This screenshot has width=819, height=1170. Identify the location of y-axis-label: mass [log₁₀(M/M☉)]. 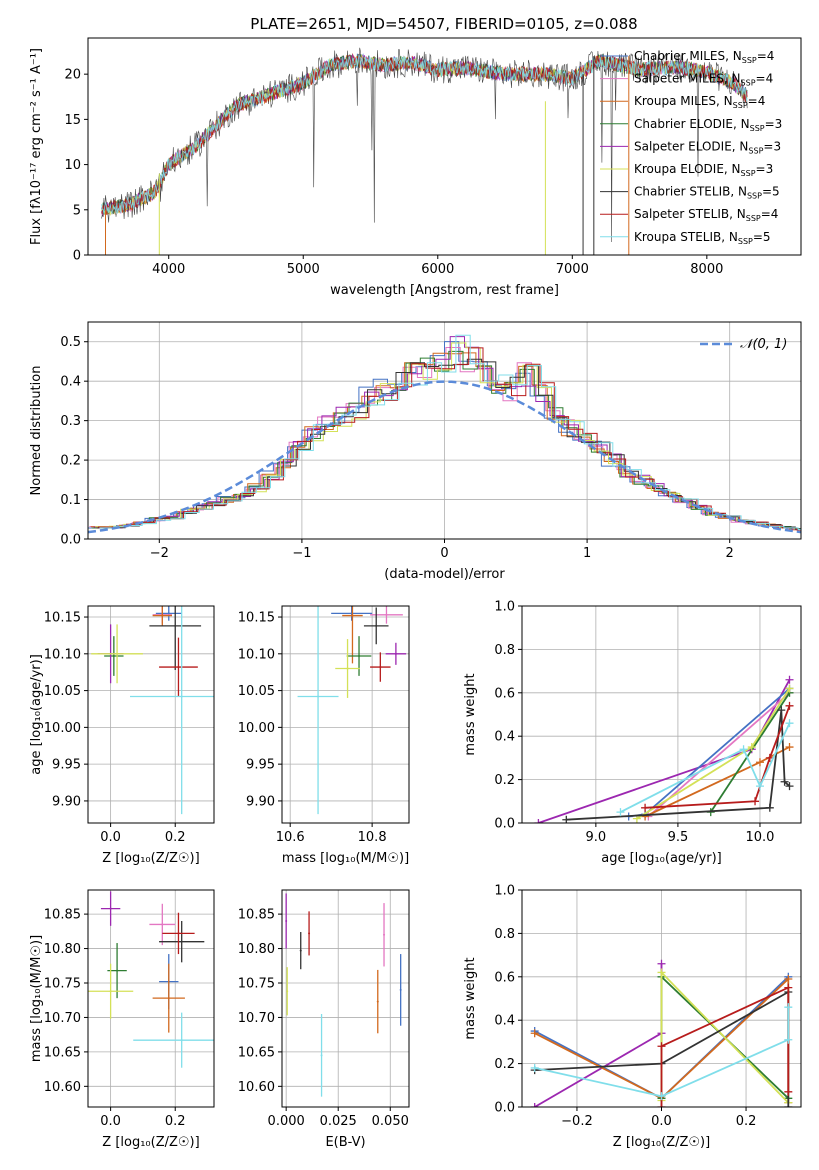
(36, 998).